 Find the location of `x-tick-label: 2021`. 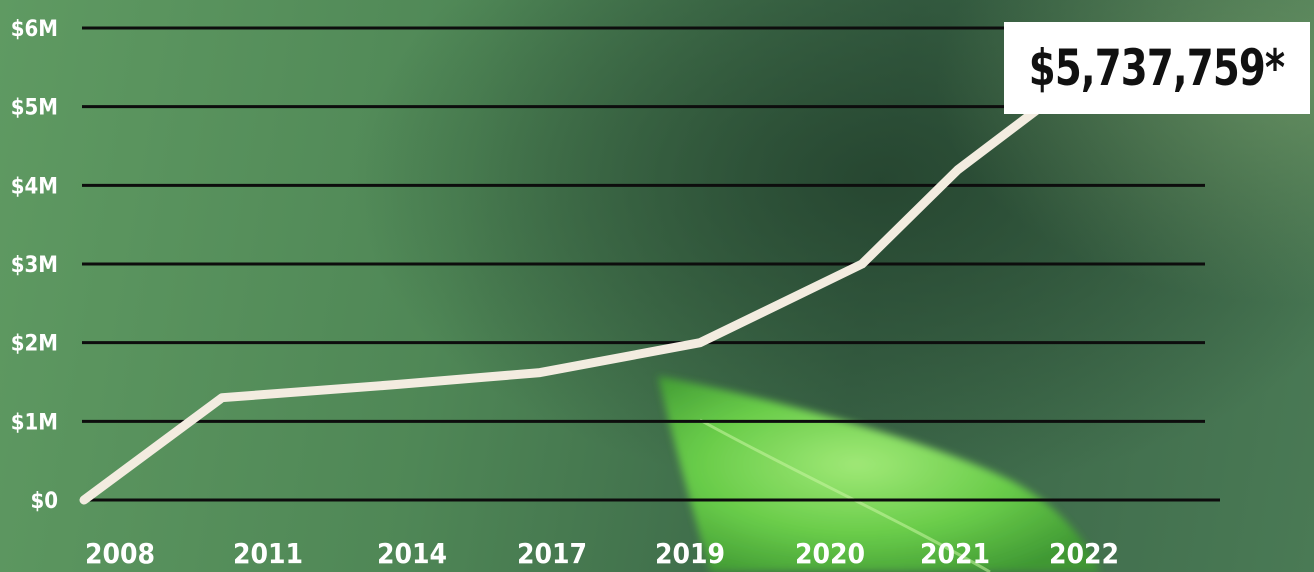

x-tick-label: 2021 is located at coordinates (955, 553).